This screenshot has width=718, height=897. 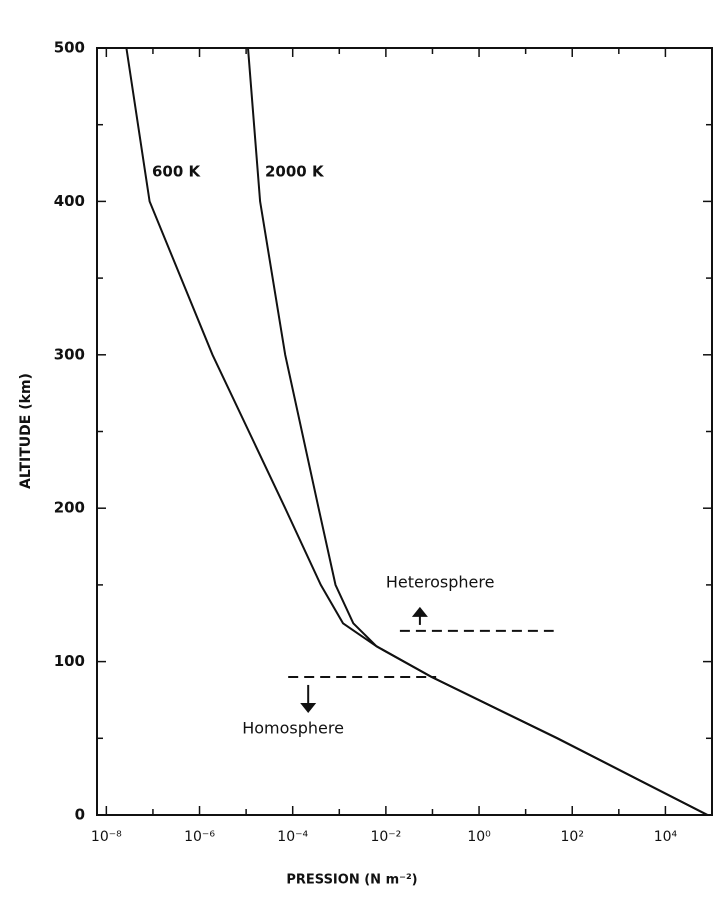 What do you see at coordinates (572, 837) in the screenshot?
I see `x-tick-label: 10²` at bounding box center [572, 837].